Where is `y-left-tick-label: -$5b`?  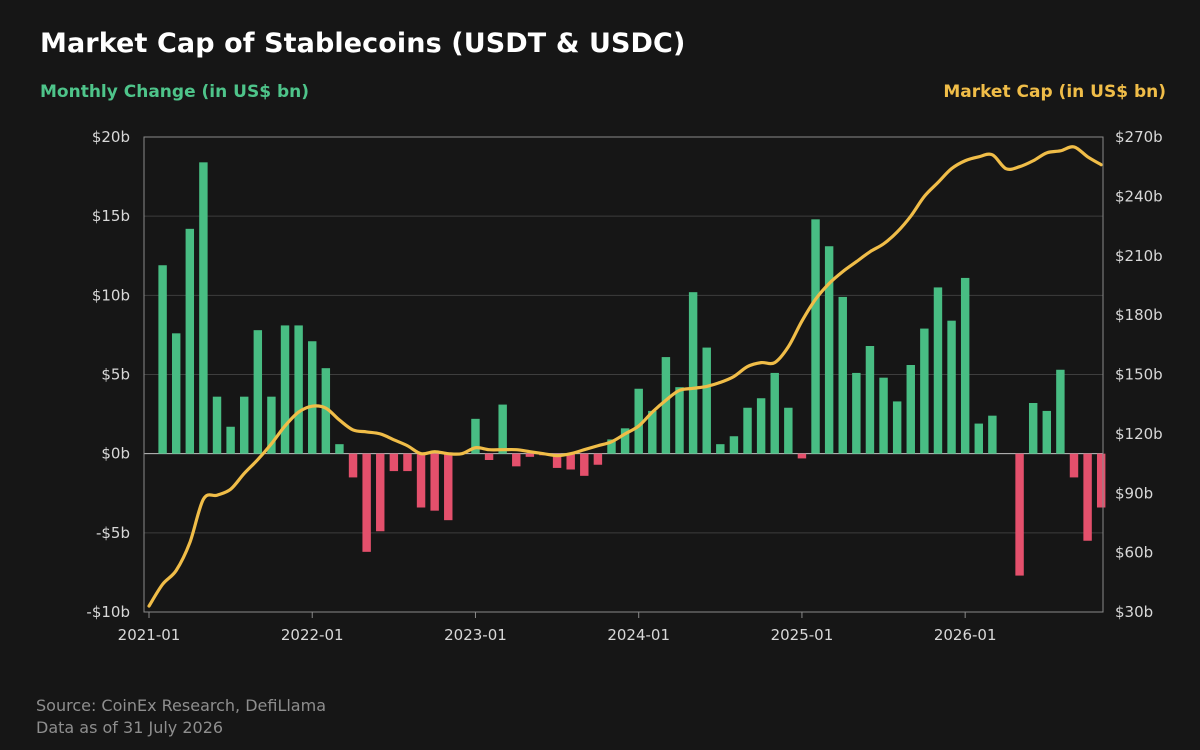 y-left-tick-label: -$5b is located at coordinates (113, 533).